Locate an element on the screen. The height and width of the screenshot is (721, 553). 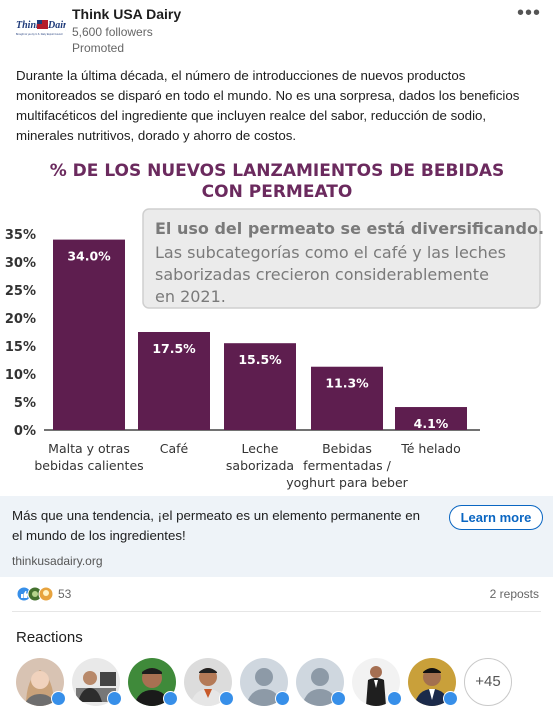
follower-count: 5,600 followers is located at coordinates (112, 32).